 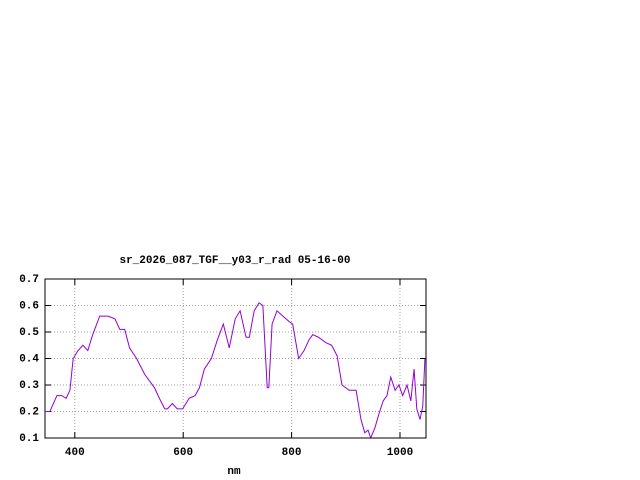 I want to click on x-tick-label: 600, so click(x=183, y=453).